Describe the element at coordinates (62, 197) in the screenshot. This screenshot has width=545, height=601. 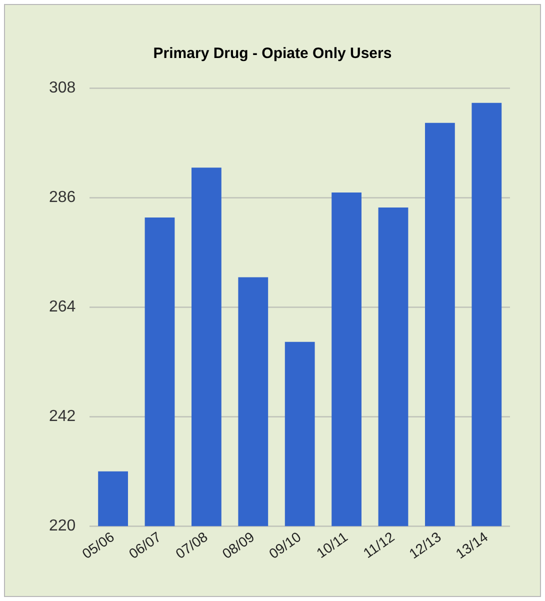
I see `y-tick-label: 286` at that location.